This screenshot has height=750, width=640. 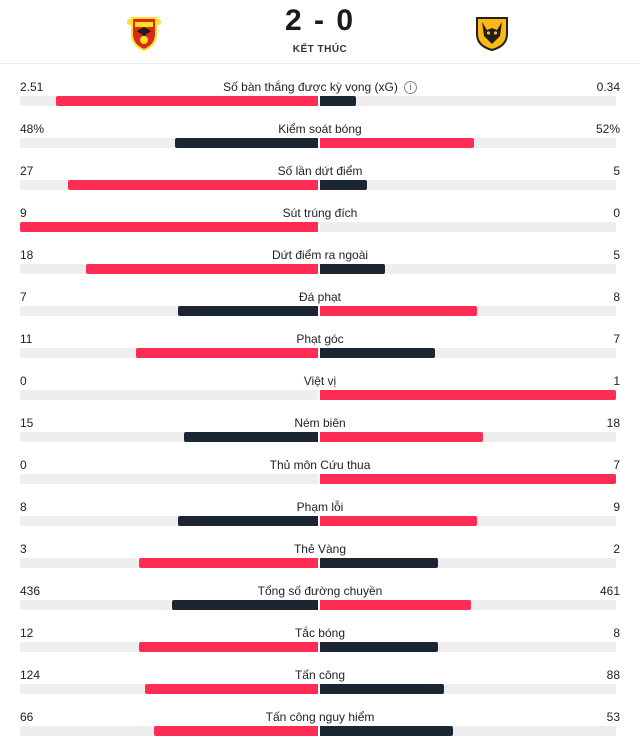 I want to click on stat-label: Tắc bóng, so click(x=320, y=633).